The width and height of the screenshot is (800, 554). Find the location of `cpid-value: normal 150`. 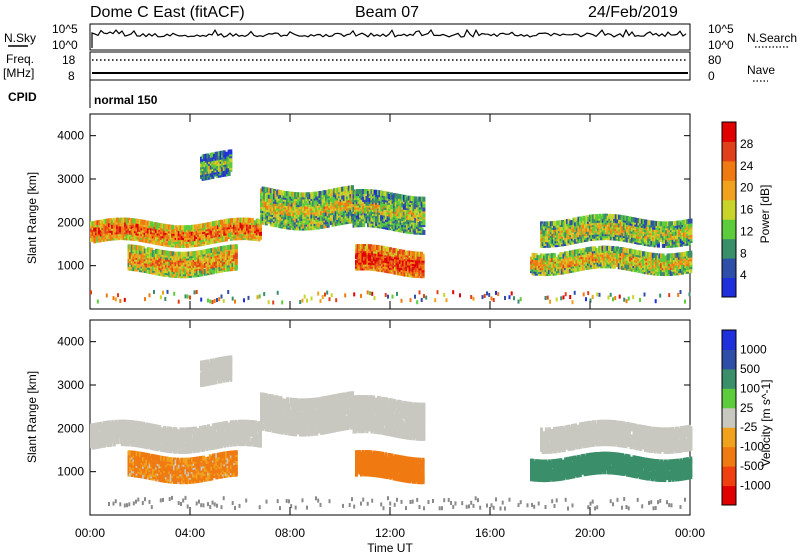

cpid-value: normal 150 is located at coordinates (126, 100).